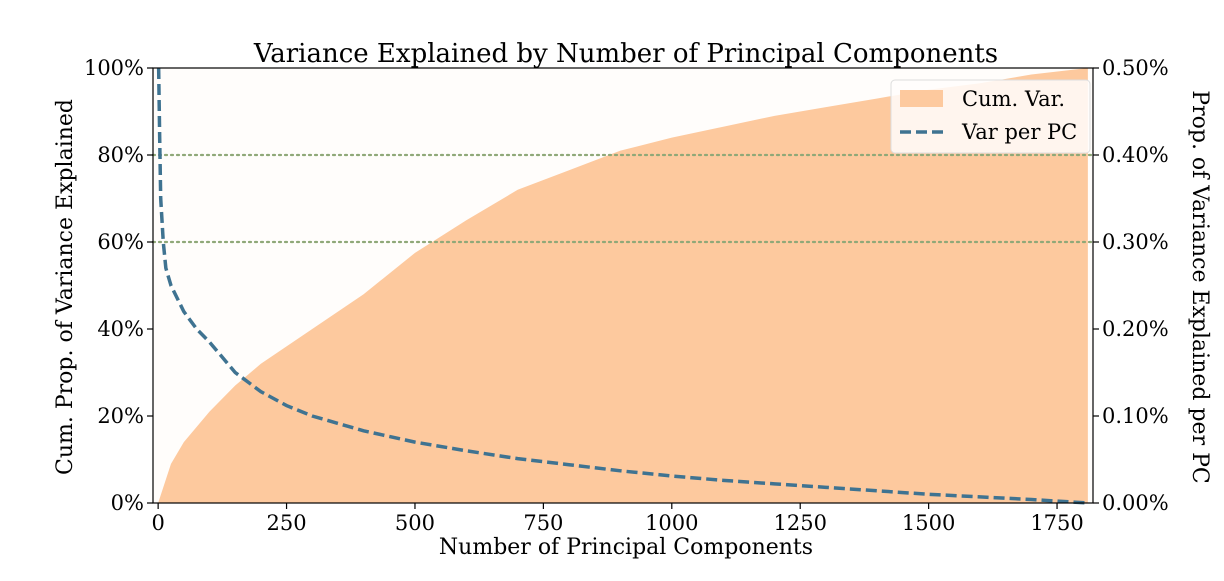 This screenshot has height=581, width=1224. What do you see at coordinates (1135, 68) in the screenshot?
I see `y2-tick-label: 0.50%` at bounding box center [1135, 68].